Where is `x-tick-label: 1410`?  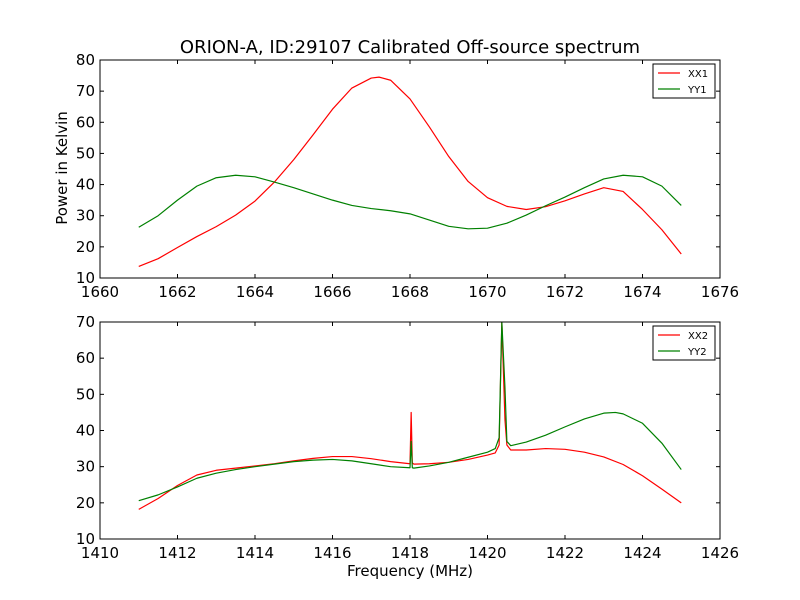 x-tick-label: 1410 is located at coordinates (100, 553).